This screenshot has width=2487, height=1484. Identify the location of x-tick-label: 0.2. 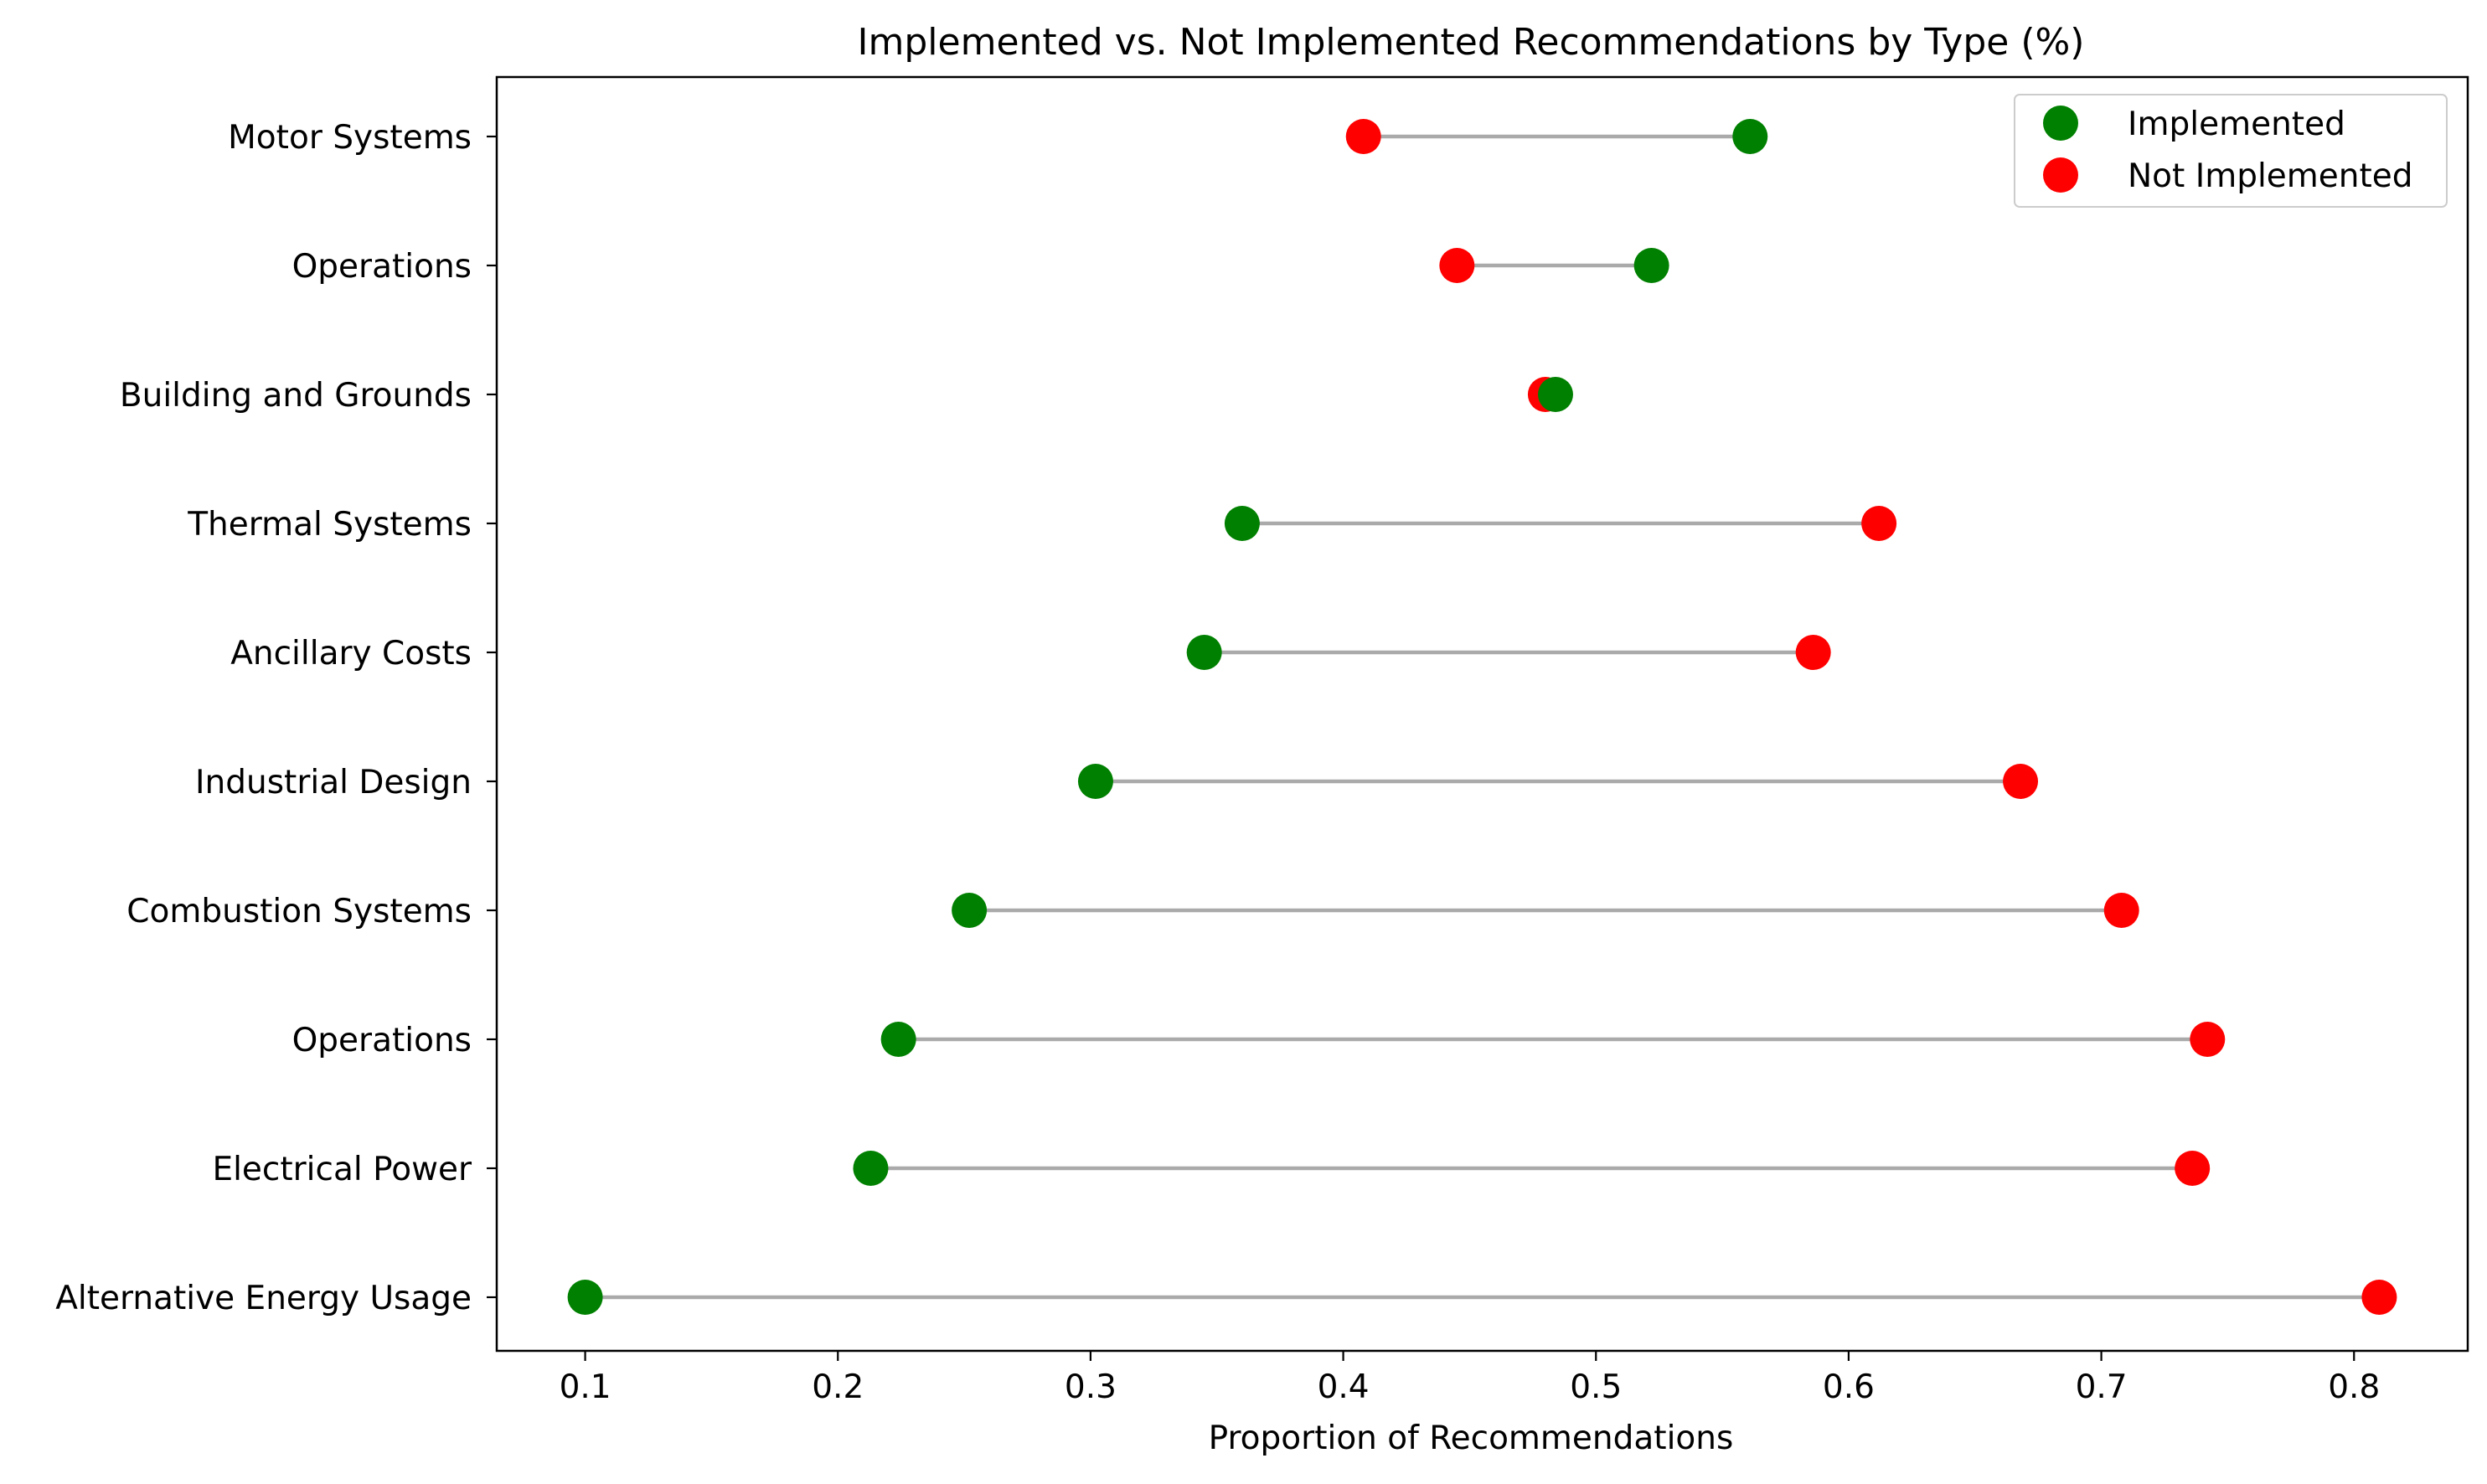
(838, 1387).